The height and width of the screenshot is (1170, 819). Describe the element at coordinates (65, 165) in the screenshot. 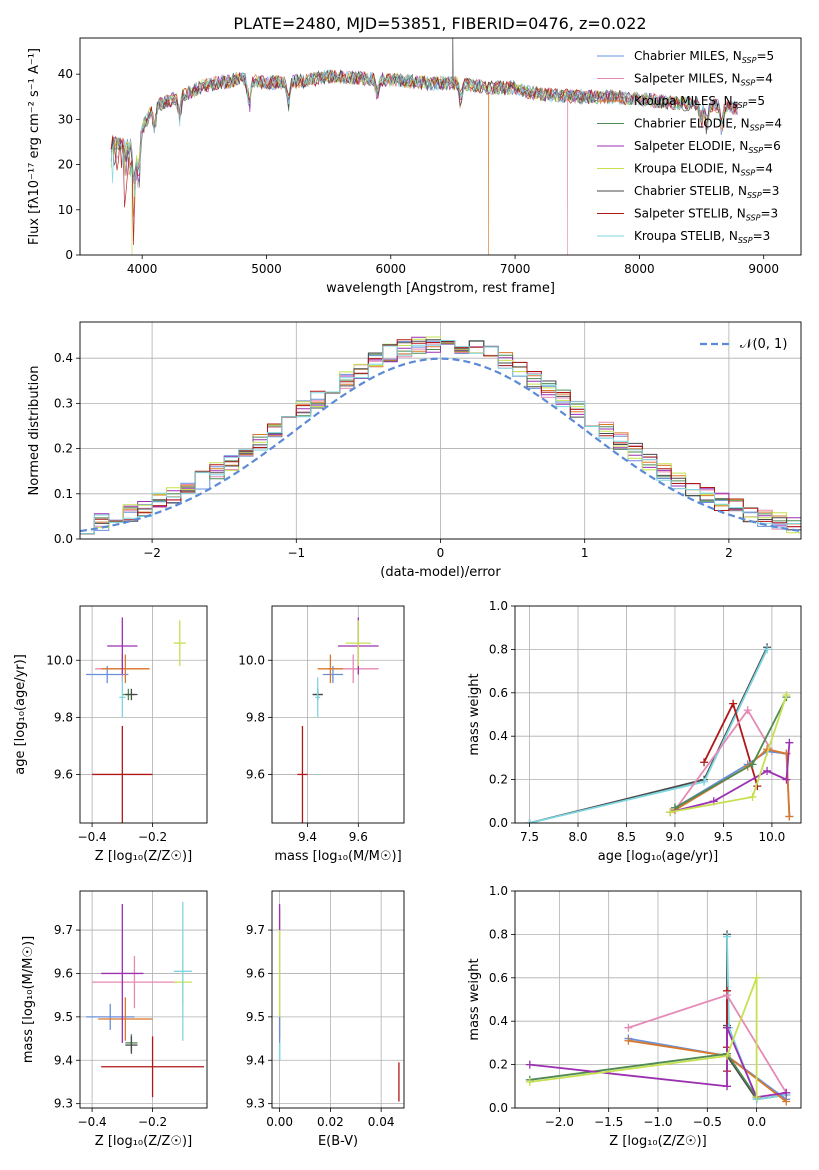

I see `y-tick-label: 20` at that location.